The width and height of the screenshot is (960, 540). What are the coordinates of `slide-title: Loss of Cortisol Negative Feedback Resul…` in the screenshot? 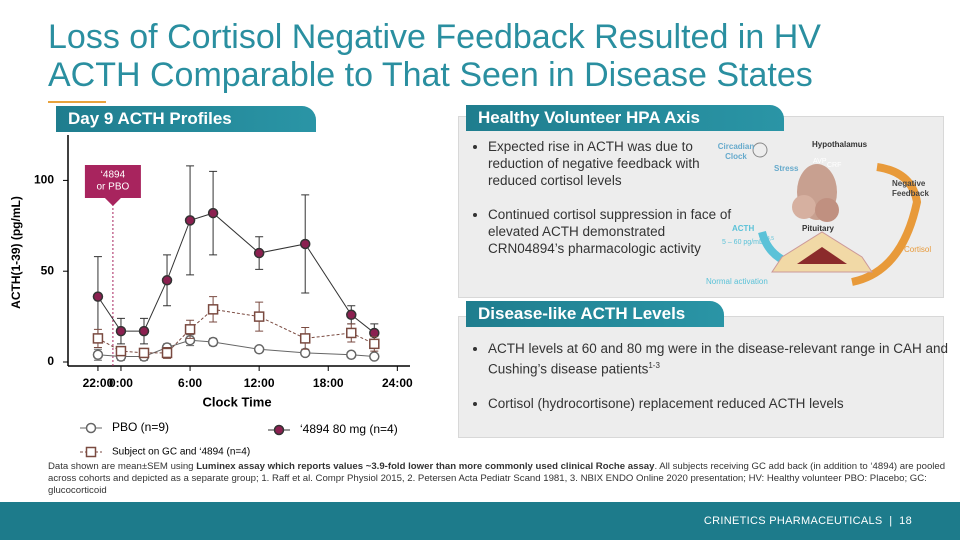 It's located at (434, 56).